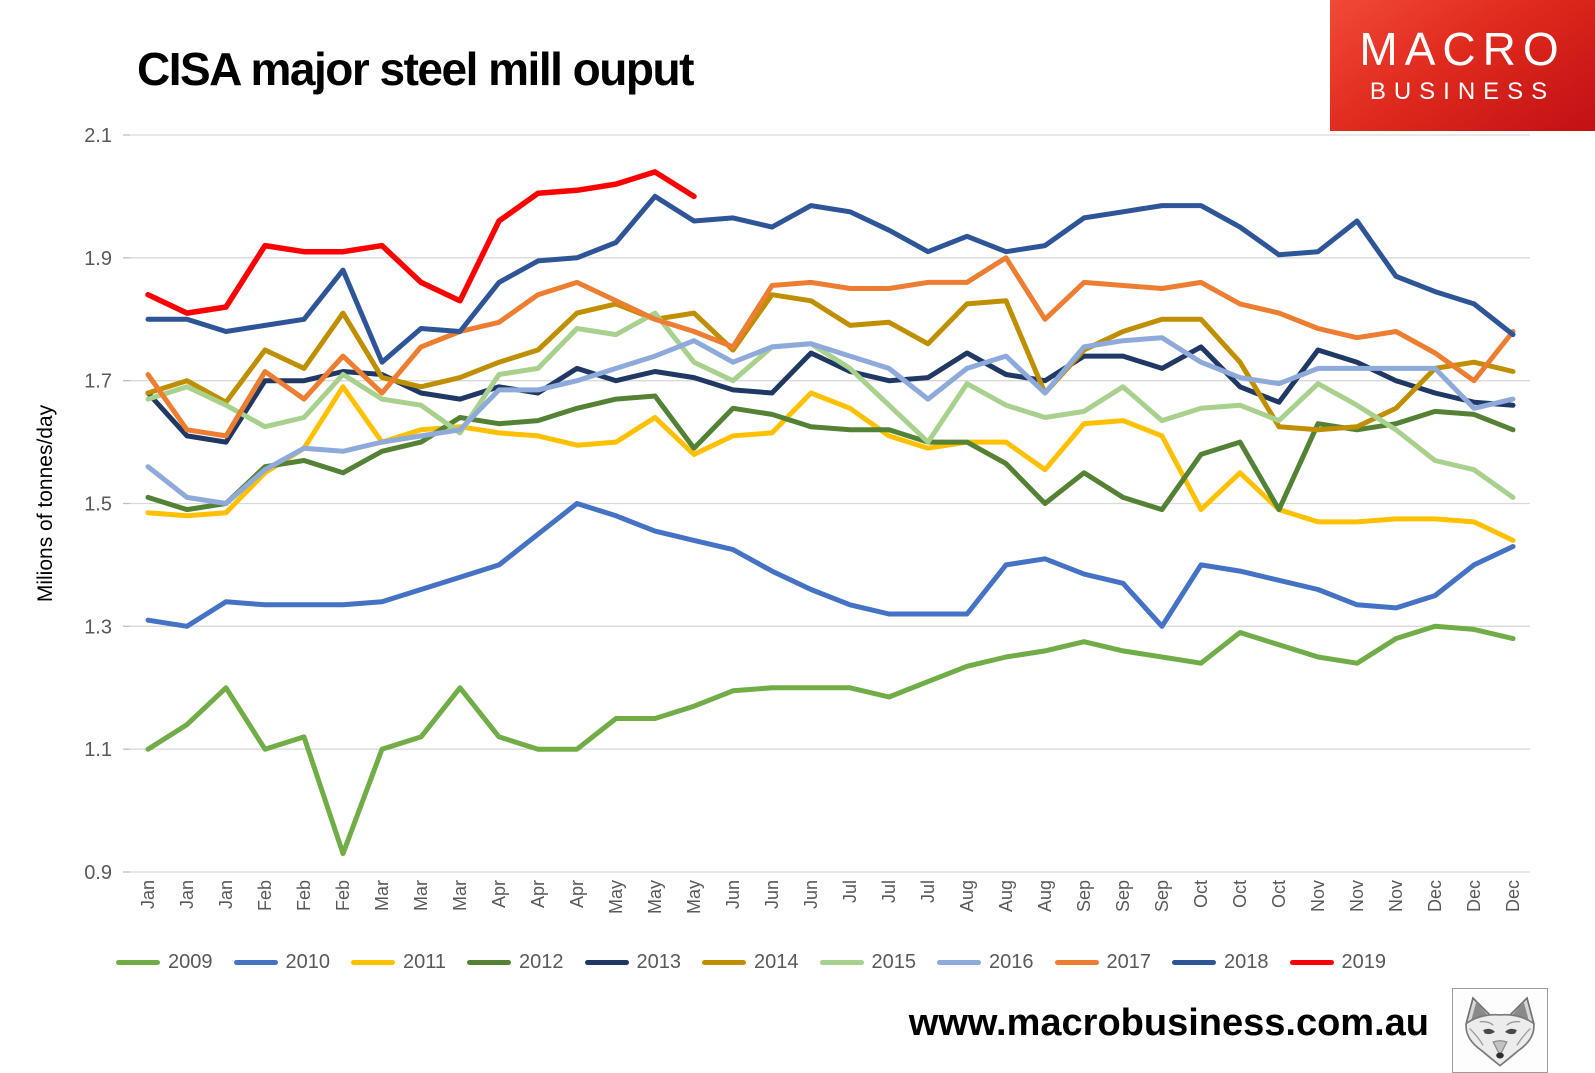 The width and height of the screenshot is (1595, 1073). What do you see at coordinates (98, 382) in the screenshot?
I see `y-tick-label: 1.7` at bounding box center [98, 382].